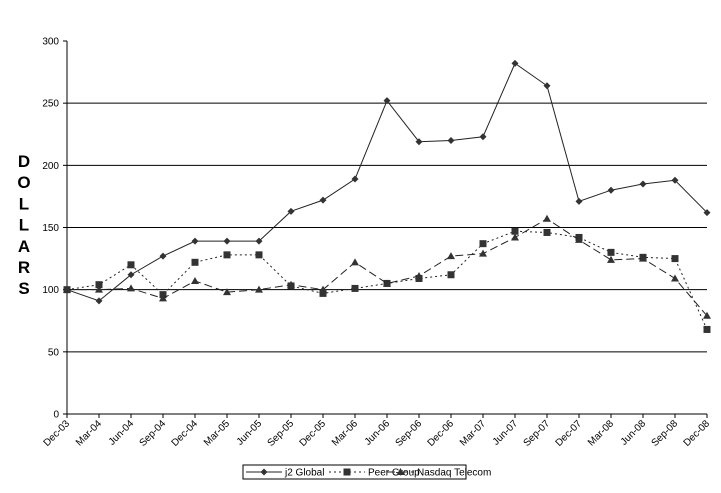 The height and width of the screenshot is (493, 721). What do you see at coordinates (23, 288) in the screenshot?
I see `y-axis-label-letter: S` at bounding box center [23, 288].